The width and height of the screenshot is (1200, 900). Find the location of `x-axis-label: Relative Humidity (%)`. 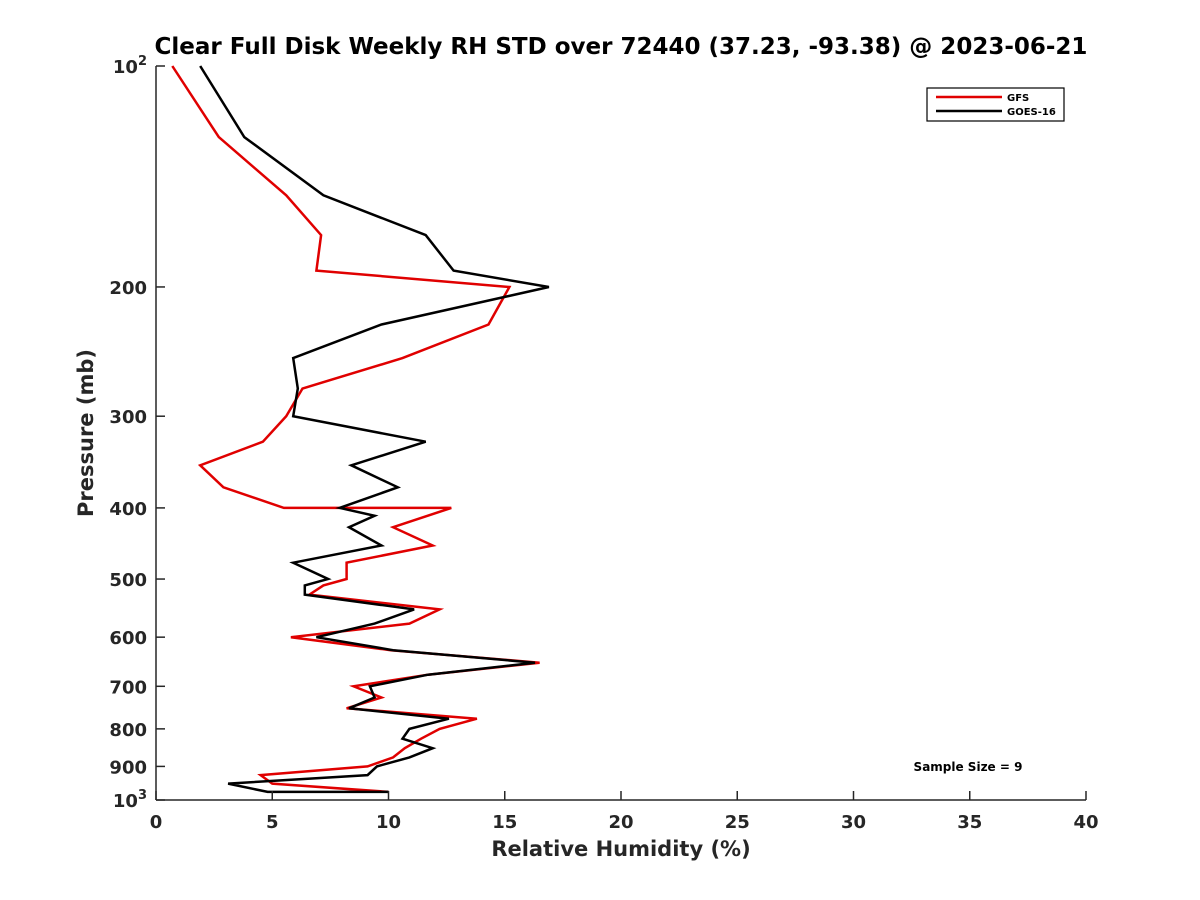

x-axis-label: Relative Humidity (%) is located at coordinates (620, 849).